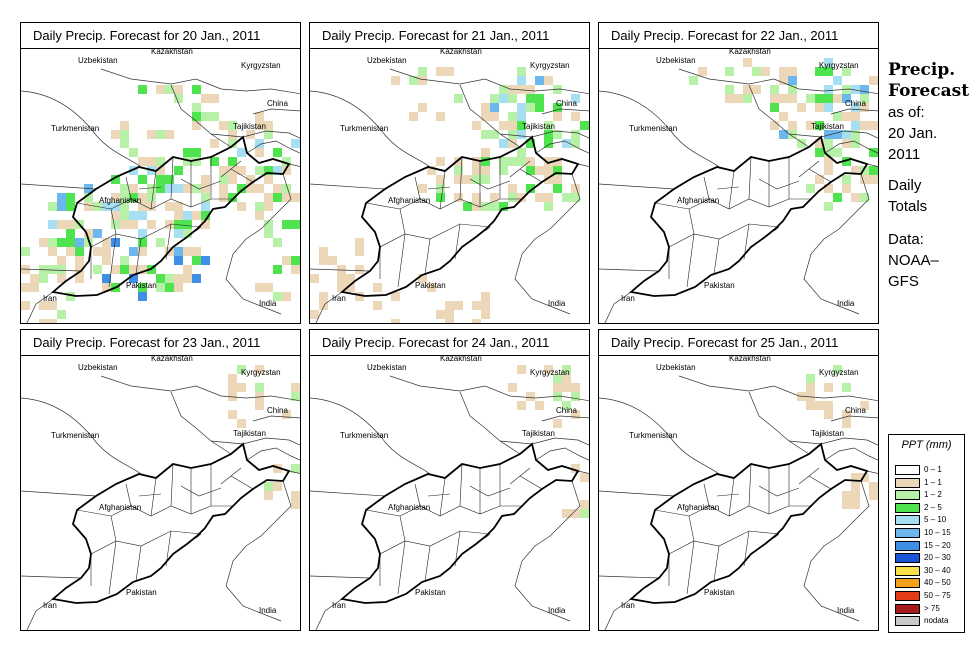 The image size is (975, 646). I want to click on map-label-tajikistan: Tajikistan, so click(249, 126).